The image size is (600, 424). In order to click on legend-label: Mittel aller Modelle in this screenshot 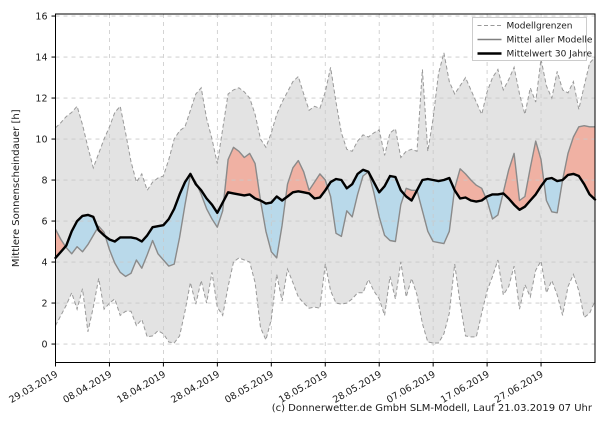, I will do `click(550, 41)`.